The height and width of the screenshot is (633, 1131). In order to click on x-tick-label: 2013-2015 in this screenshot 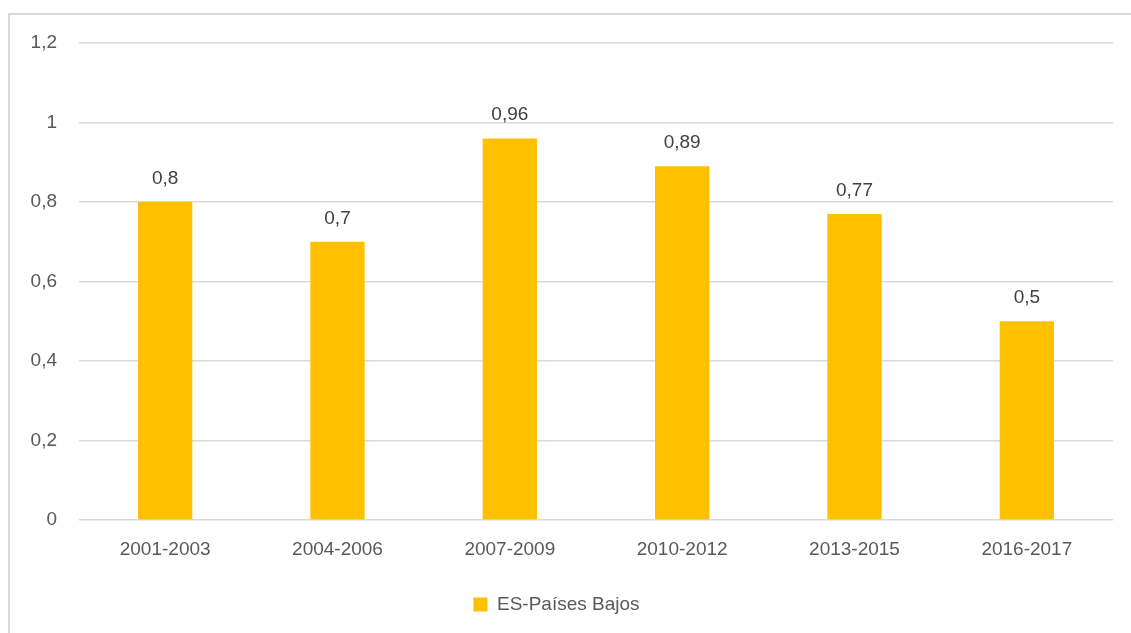, I will do `click(854, 548)`.